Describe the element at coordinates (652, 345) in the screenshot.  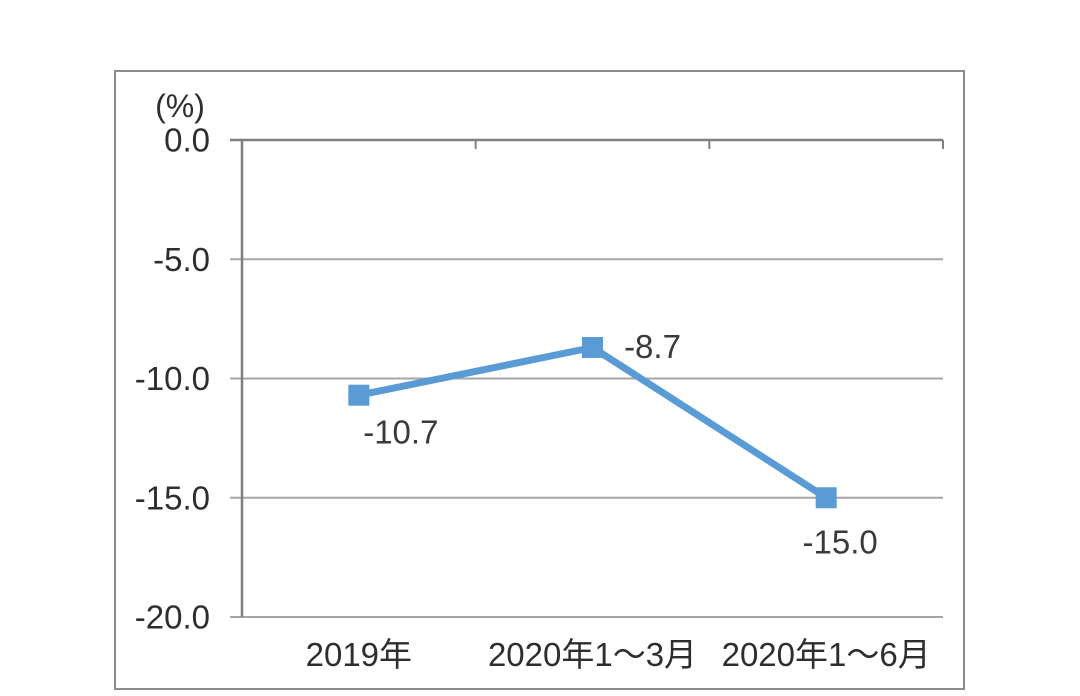
I see `data-label: -8.7` at that location.